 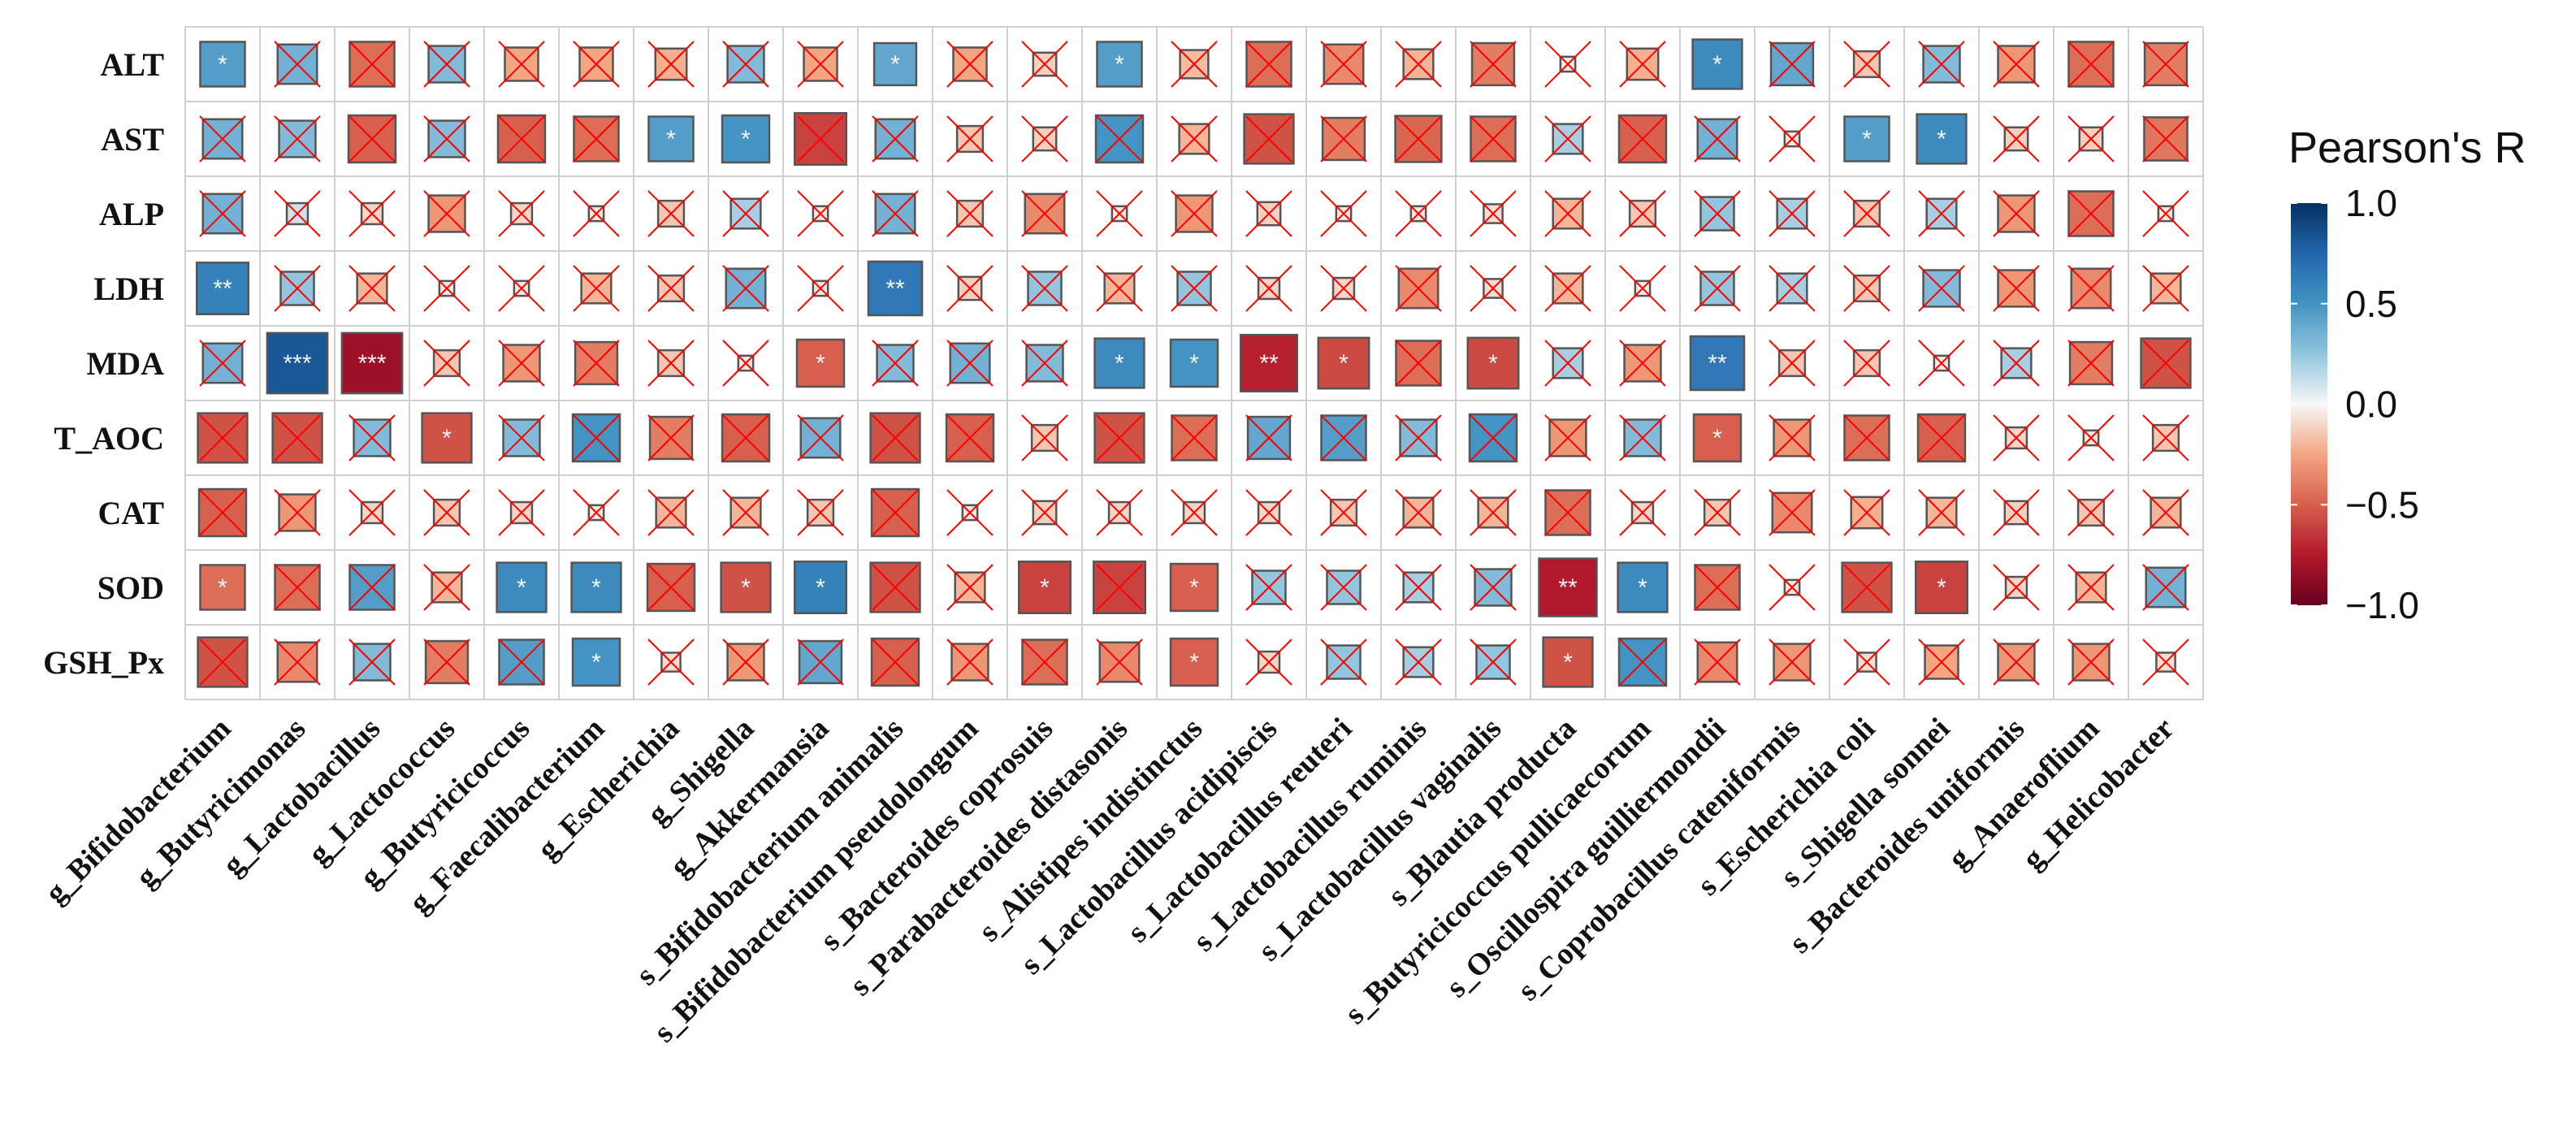 I want to click on heatmap-cell: **, so click(x=1568, y=587).